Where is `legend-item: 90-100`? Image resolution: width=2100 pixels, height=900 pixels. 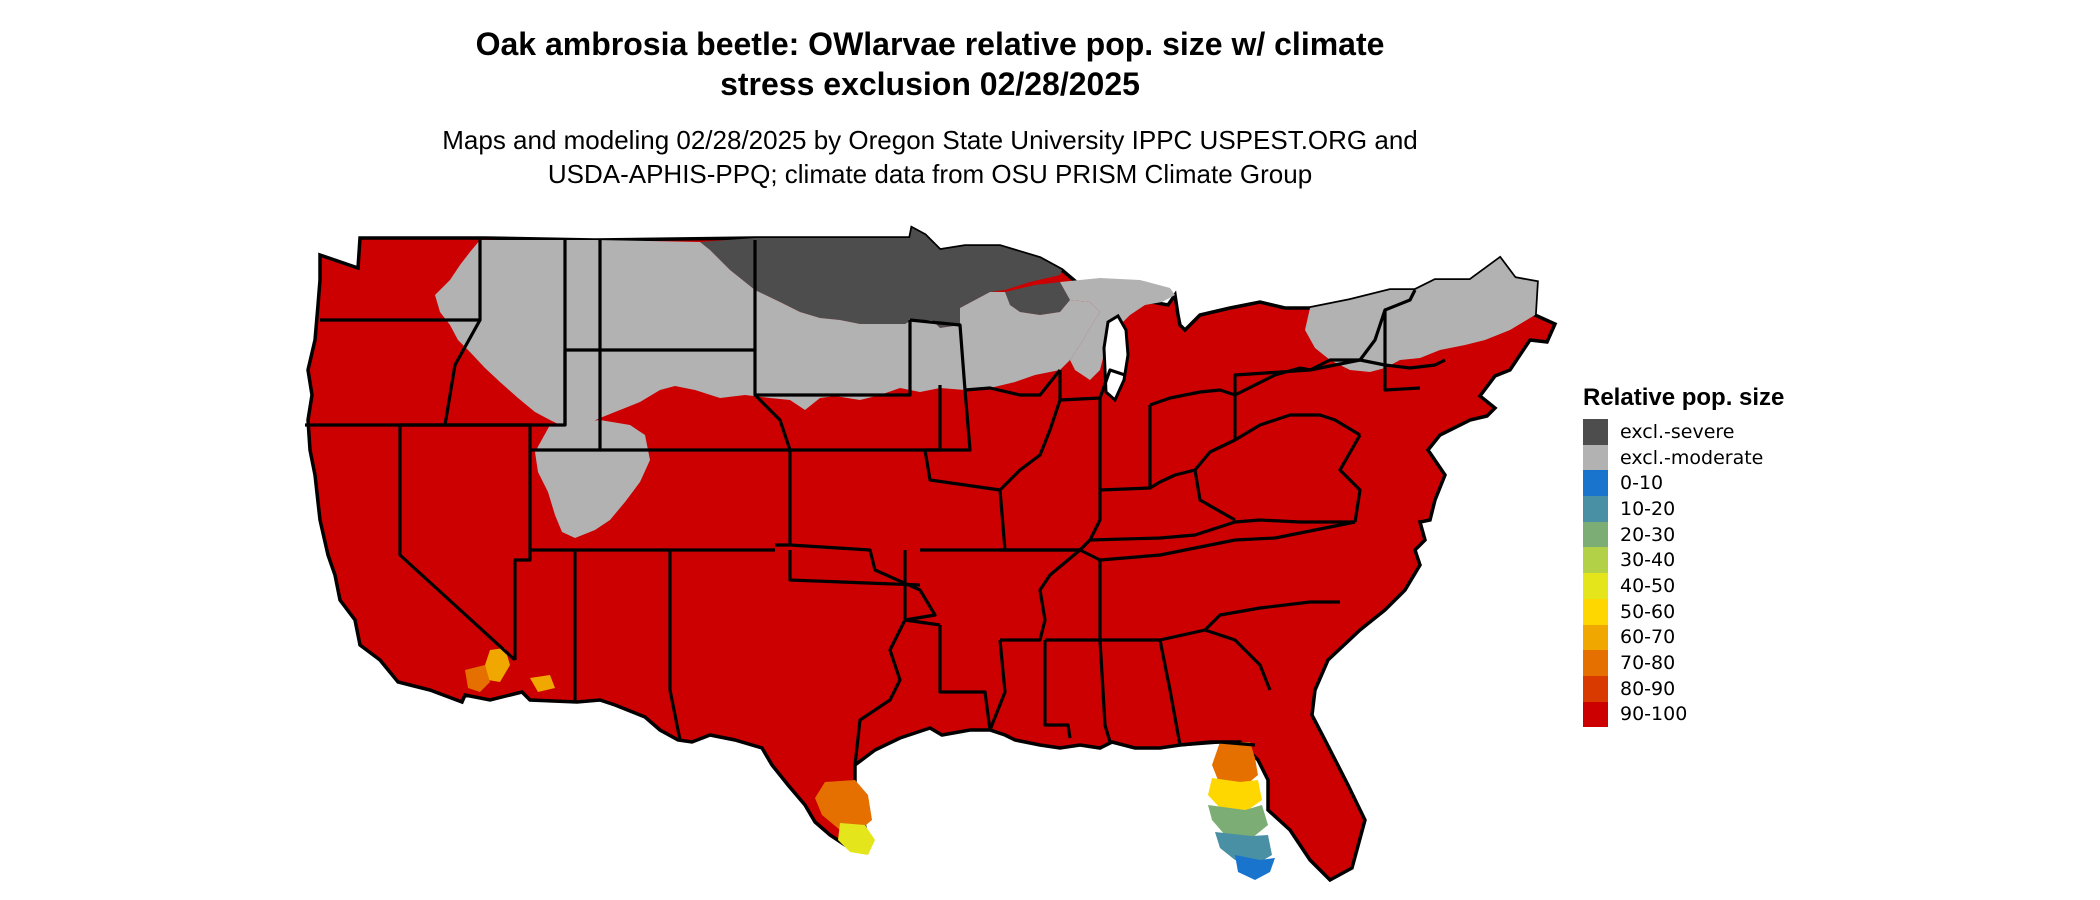 legend-item: 90-100 is located at coordinates (1683, 714).